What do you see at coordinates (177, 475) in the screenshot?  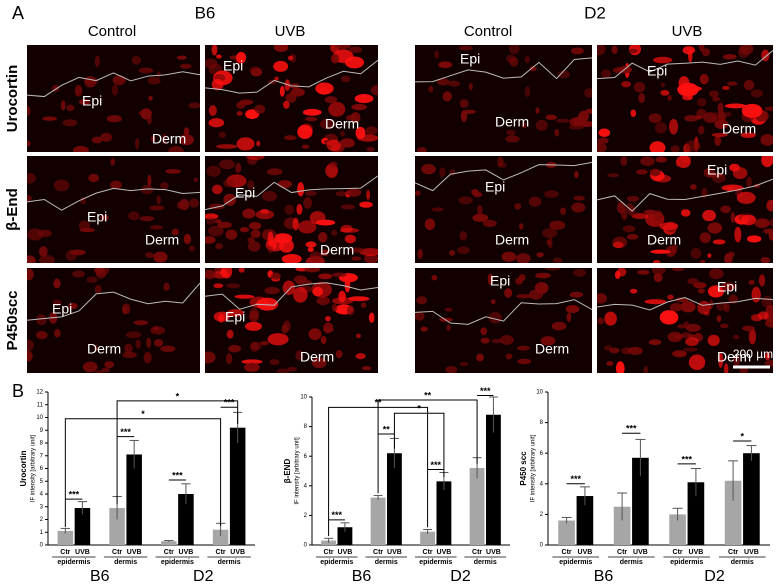 I see `sig-label: ***` at bounding box center [177, 475].